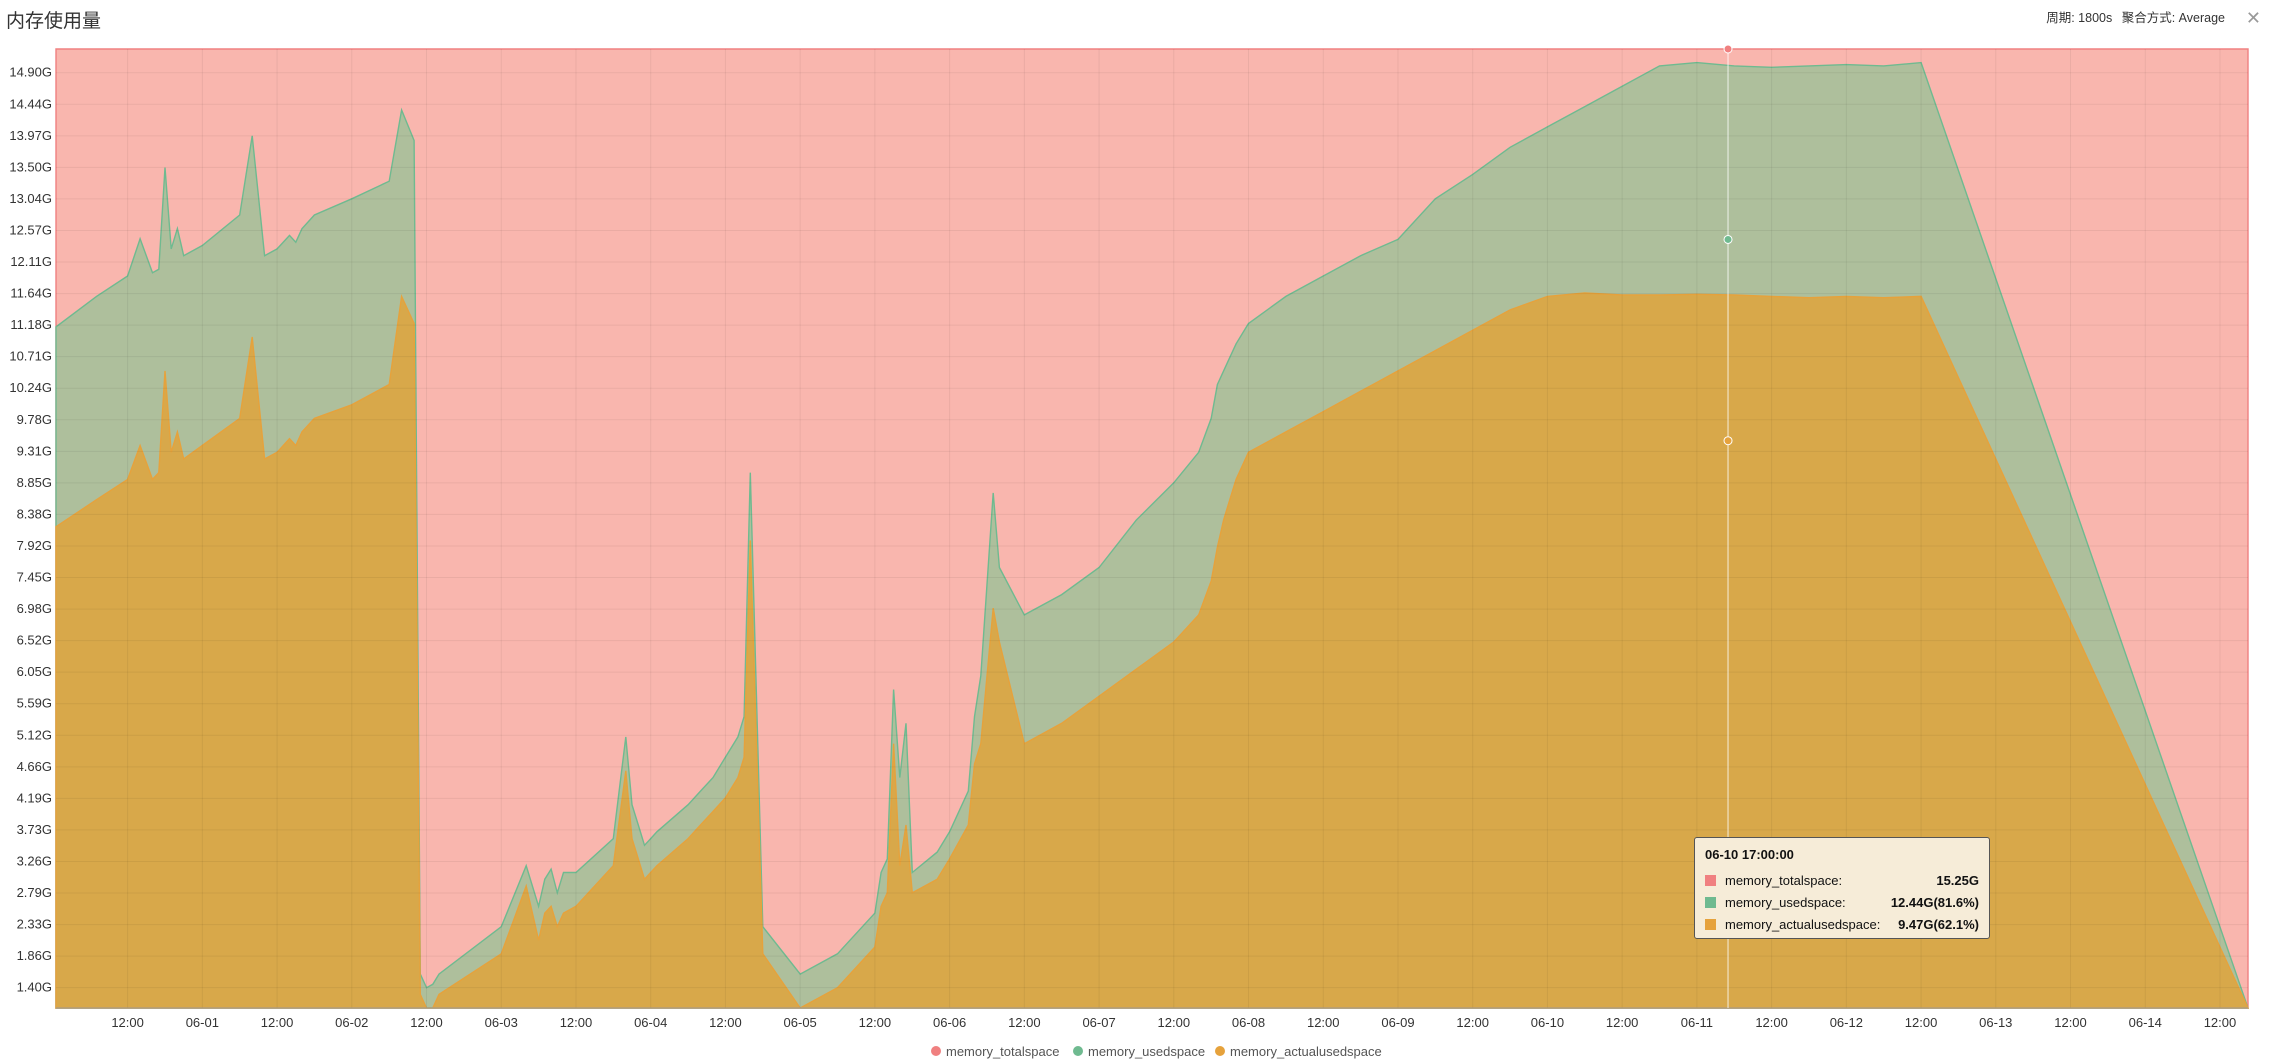 This screenshot has height=1064, width=2273. What do you see at coordinates (54, 21) in the screenshot?
I see `page-title: 内存使用量` at bounding box center [54, 21].